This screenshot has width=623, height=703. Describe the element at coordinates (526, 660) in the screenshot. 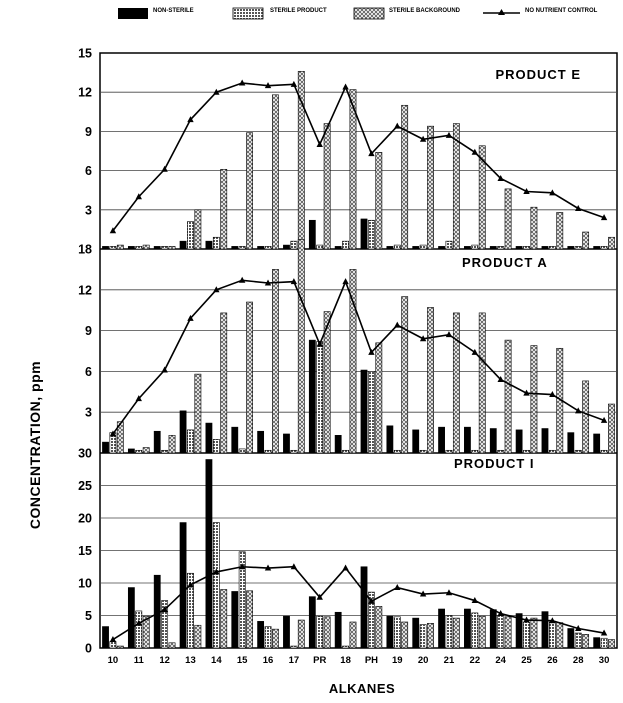

I see `x-tick-label: 25` at that location.